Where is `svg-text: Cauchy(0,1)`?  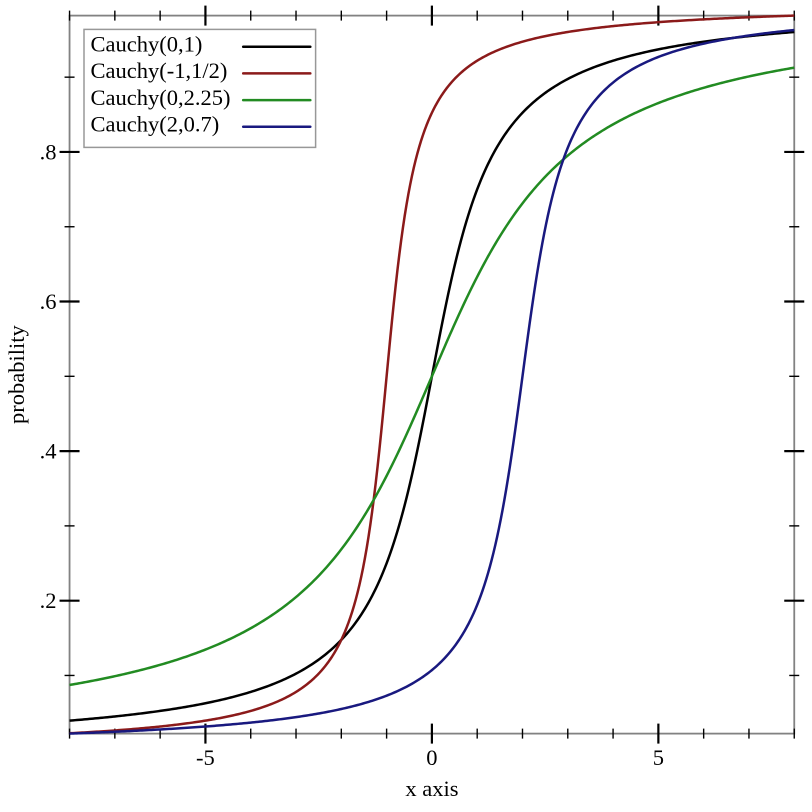
svg-text: Cauchy(0,1) is located at coordinates (147, 44).